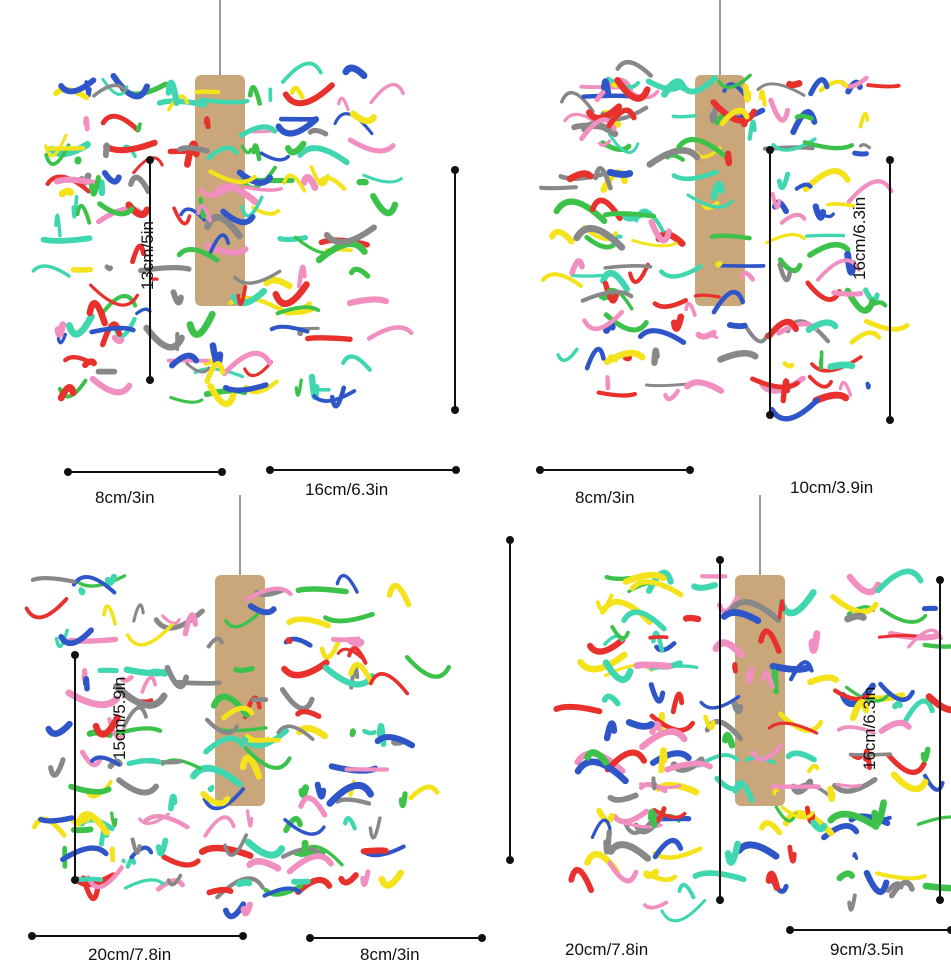 The image size is (951, 970). What do you see at coordinates (119, 718) in the screenshot?
I see `dimension-label: 15cm/5.9in` at bounding box center [119, 718].